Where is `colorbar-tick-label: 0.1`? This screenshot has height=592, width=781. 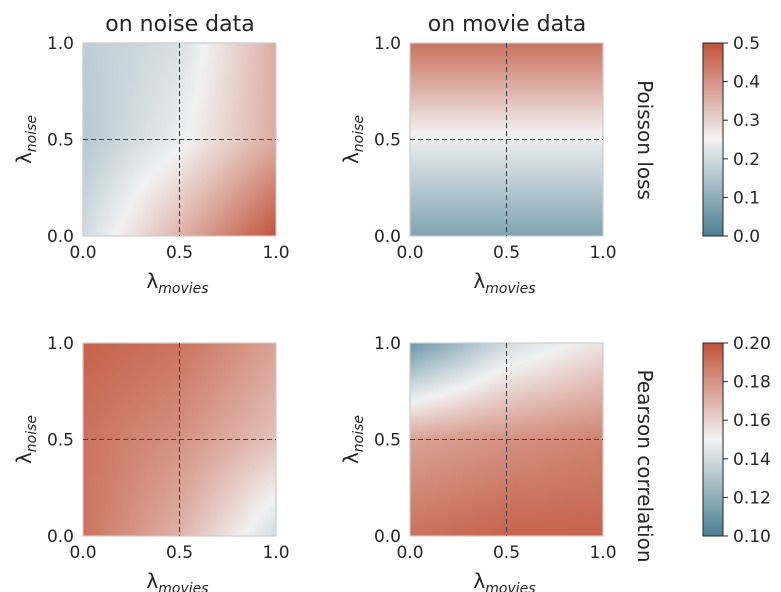
colorbar-tick-label: 0.1 is located at coordinates (746, 198).